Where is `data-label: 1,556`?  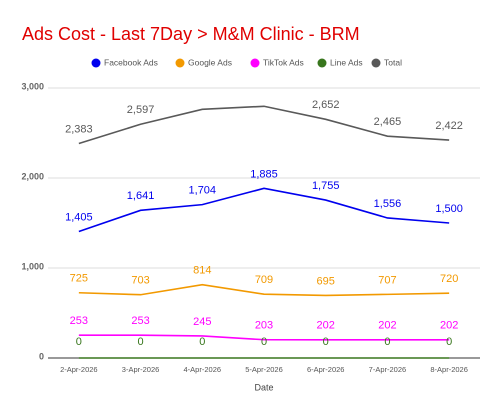 data-label: 1,556 is located at coordinates (388, 204).